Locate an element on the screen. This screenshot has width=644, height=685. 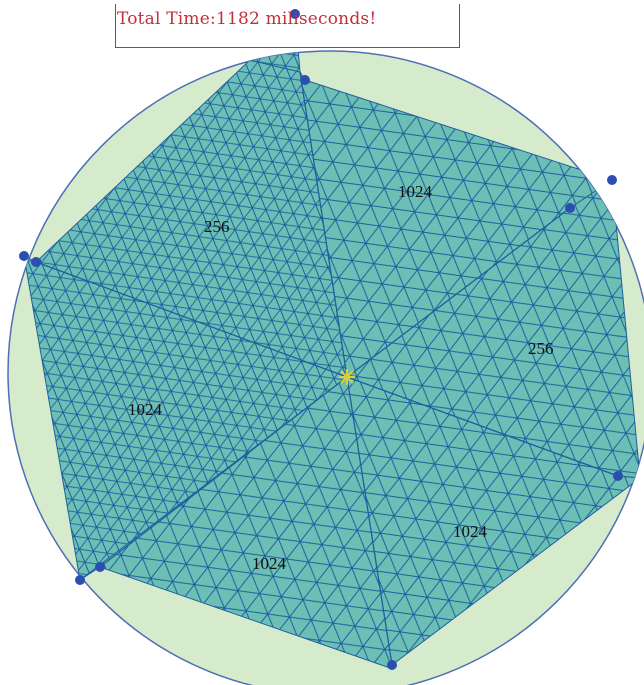
region-label-bottom-right: 1024 is located at coordinates (470, 531).